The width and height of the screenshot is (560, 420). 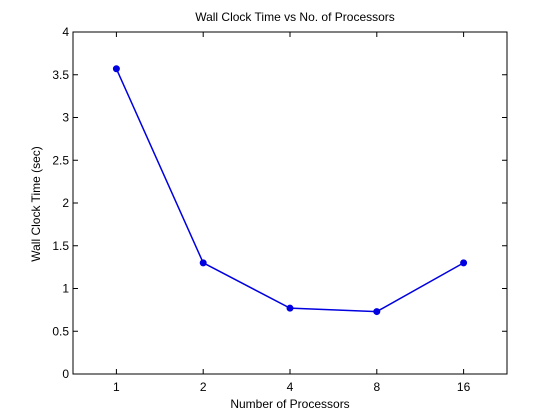 What do you see at coordinates (65, 32) in the screenshot?
I see `y-tick-label: 4` at bounding box center [65, 32].